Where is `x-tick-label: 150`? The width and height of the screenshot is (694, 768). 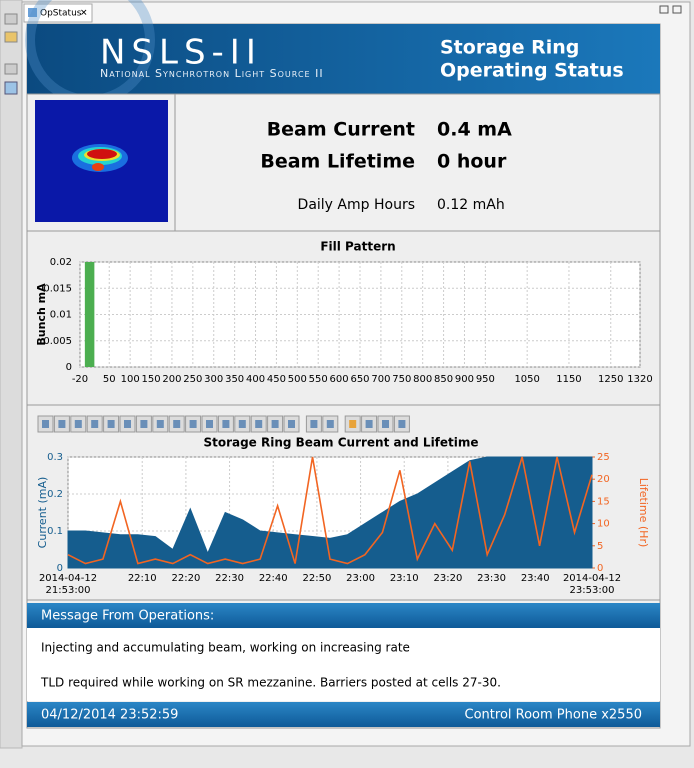 x-tick-label: 150 is located at coordinates (150, 379).